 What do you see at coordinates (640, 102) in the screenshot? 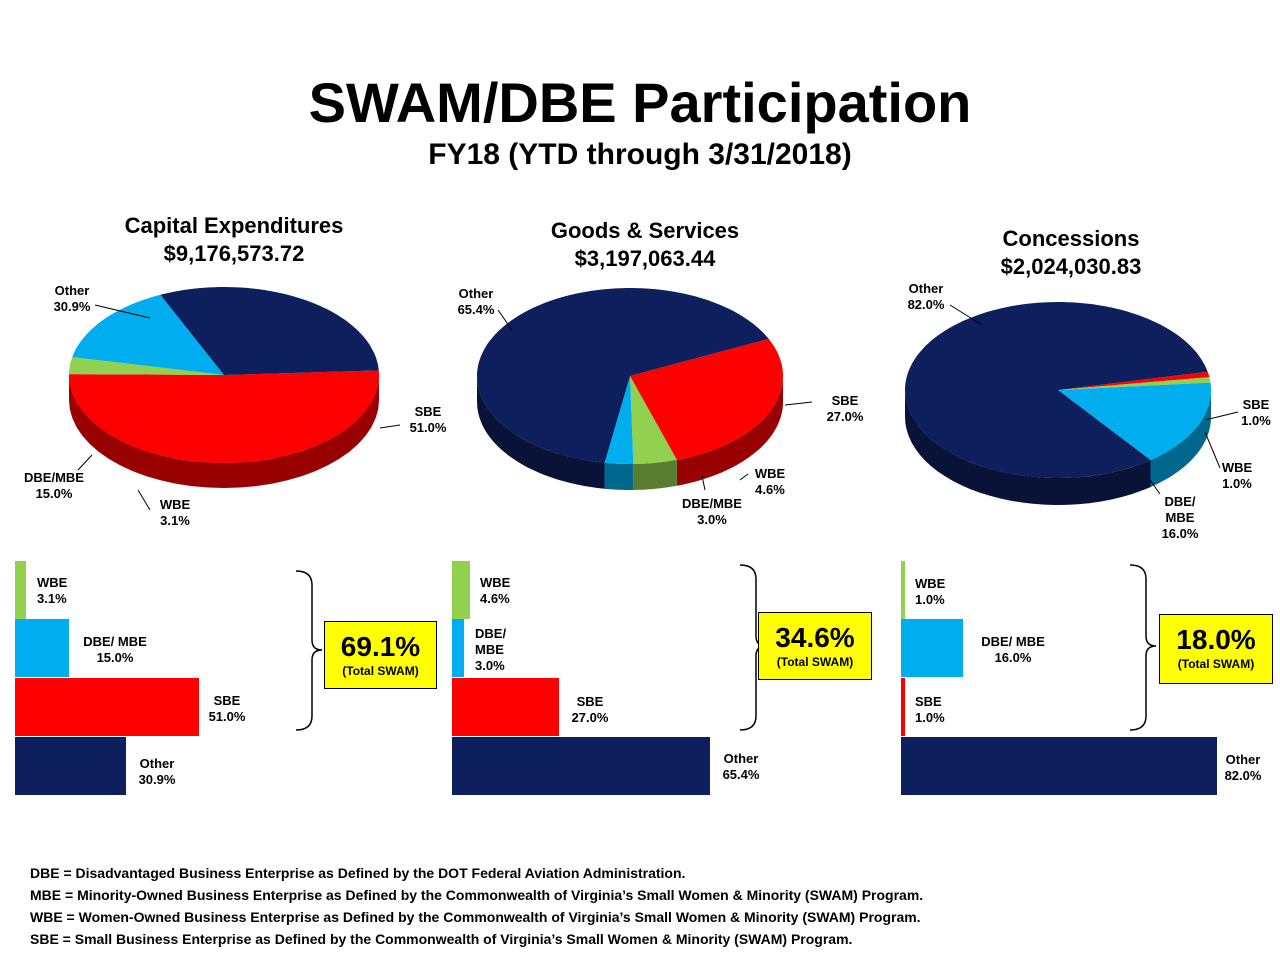
I see `page-title: SWAM/DBE Participation` at bounding box center [640, 102].